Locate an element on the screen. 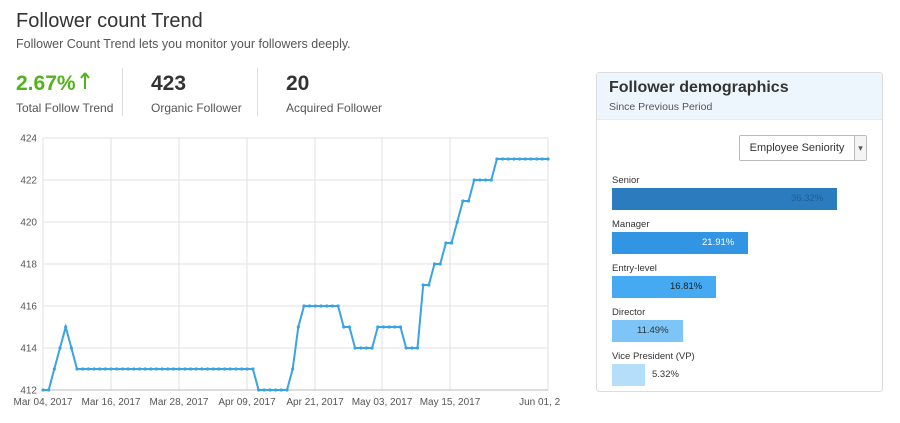 The width and height of the screenshot is (900, 423). chevron-down-icon: ▾ is located at coordinates (860, 148).